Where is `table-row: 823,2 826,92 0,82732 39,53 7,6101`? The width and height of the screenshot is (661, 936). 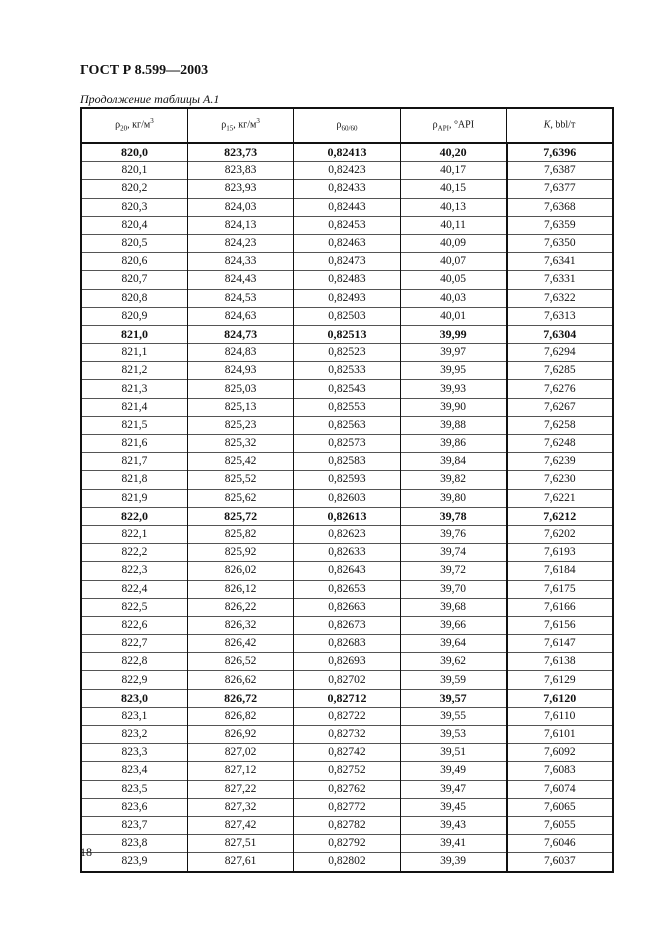 table-row: 823,2 826,92 0,82732 39,53 7,6101 is located at coordinates (347, 734).